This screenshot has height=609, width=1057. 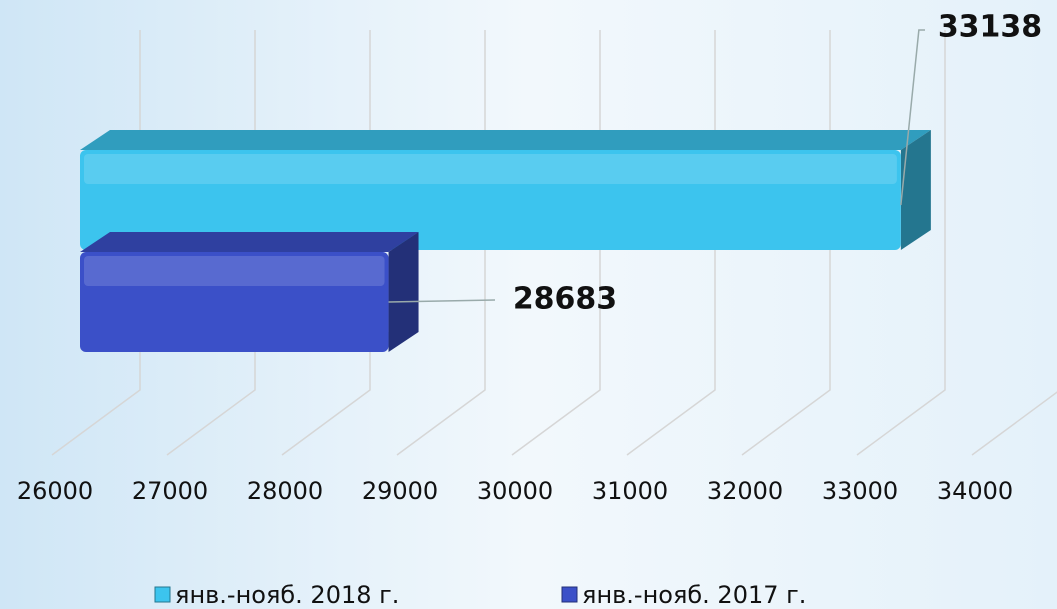 I want to click on x-tick-label: 27000, so click(x=170, y=491).